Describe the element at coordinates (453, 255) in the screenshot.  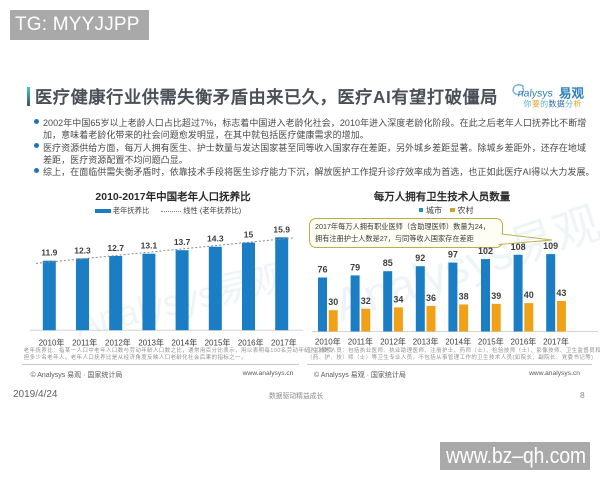
I see `svg-text: 97` at that location.